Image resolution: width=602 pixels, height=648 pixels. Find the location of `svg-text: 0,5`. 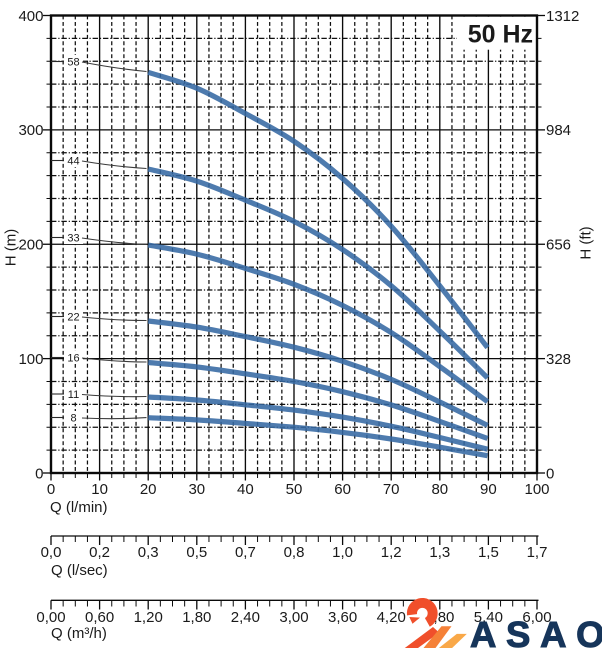

svg-text: 0,5 is located at coordinates (196, 552).